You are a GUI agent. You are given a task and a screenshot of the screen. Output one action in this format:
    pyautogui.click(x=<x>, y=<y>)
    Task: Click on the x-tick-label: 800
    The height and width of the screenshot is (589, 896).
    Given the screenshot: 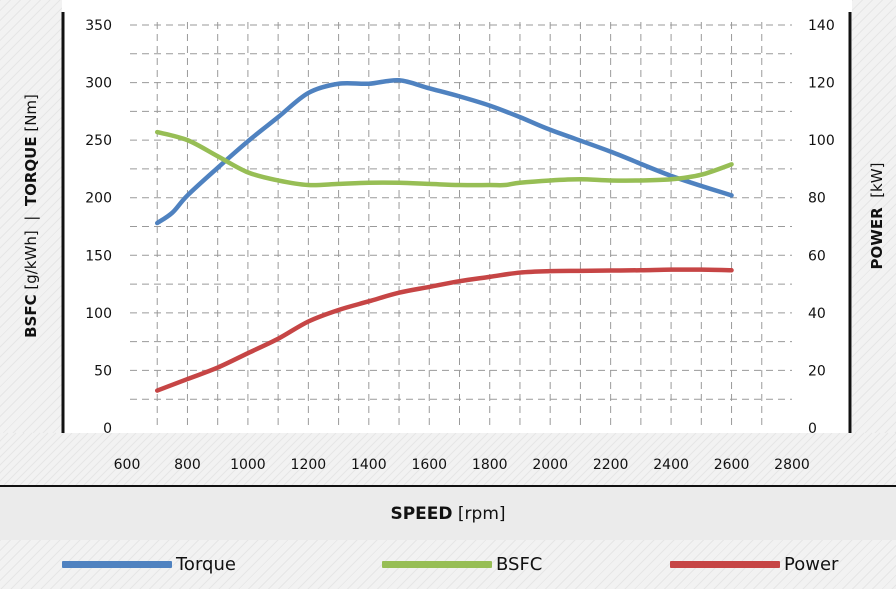 What is the action you would take?
    pyautogui.click(x=187, y=465)
    